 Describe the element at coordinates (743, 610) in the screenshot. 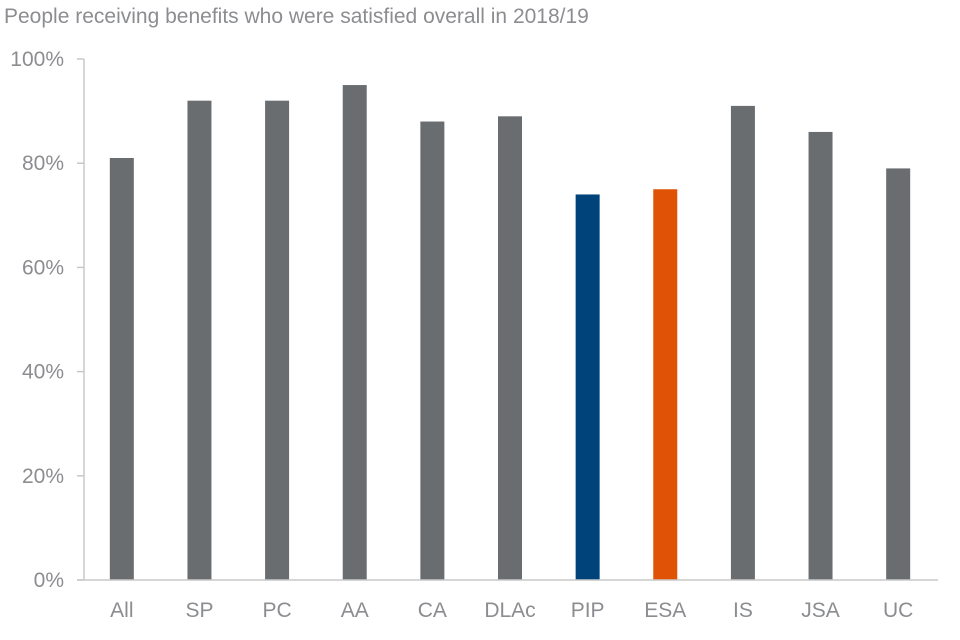

I see `x-tick-label: IS` at that location.